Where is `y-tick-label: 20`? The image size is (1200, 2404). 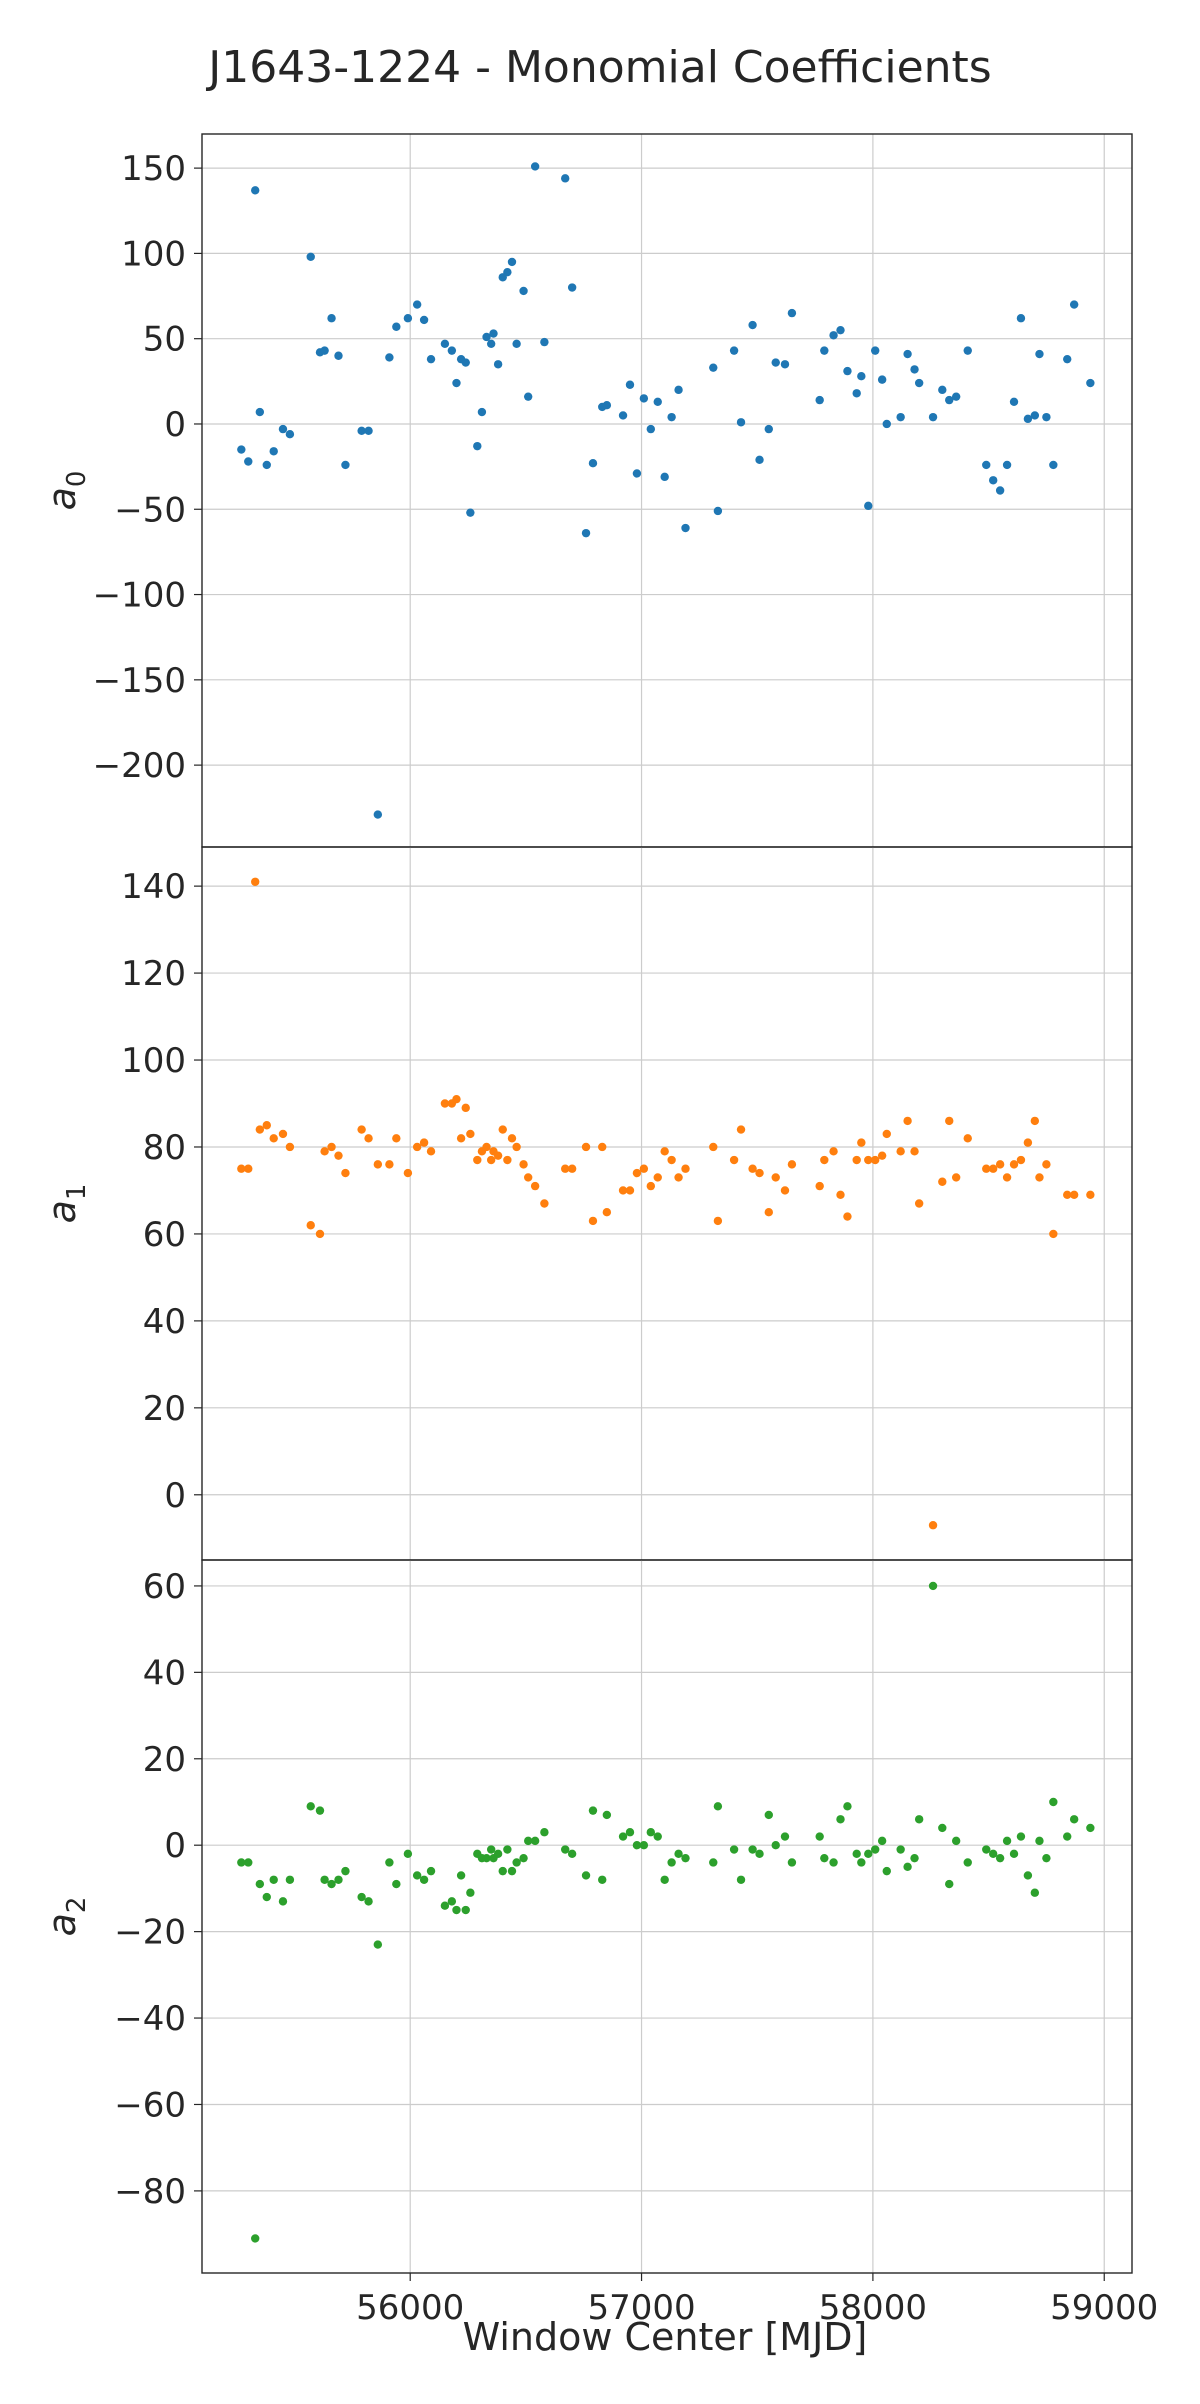 y-tick-label: 20 is located at coordinates (164, 1760).